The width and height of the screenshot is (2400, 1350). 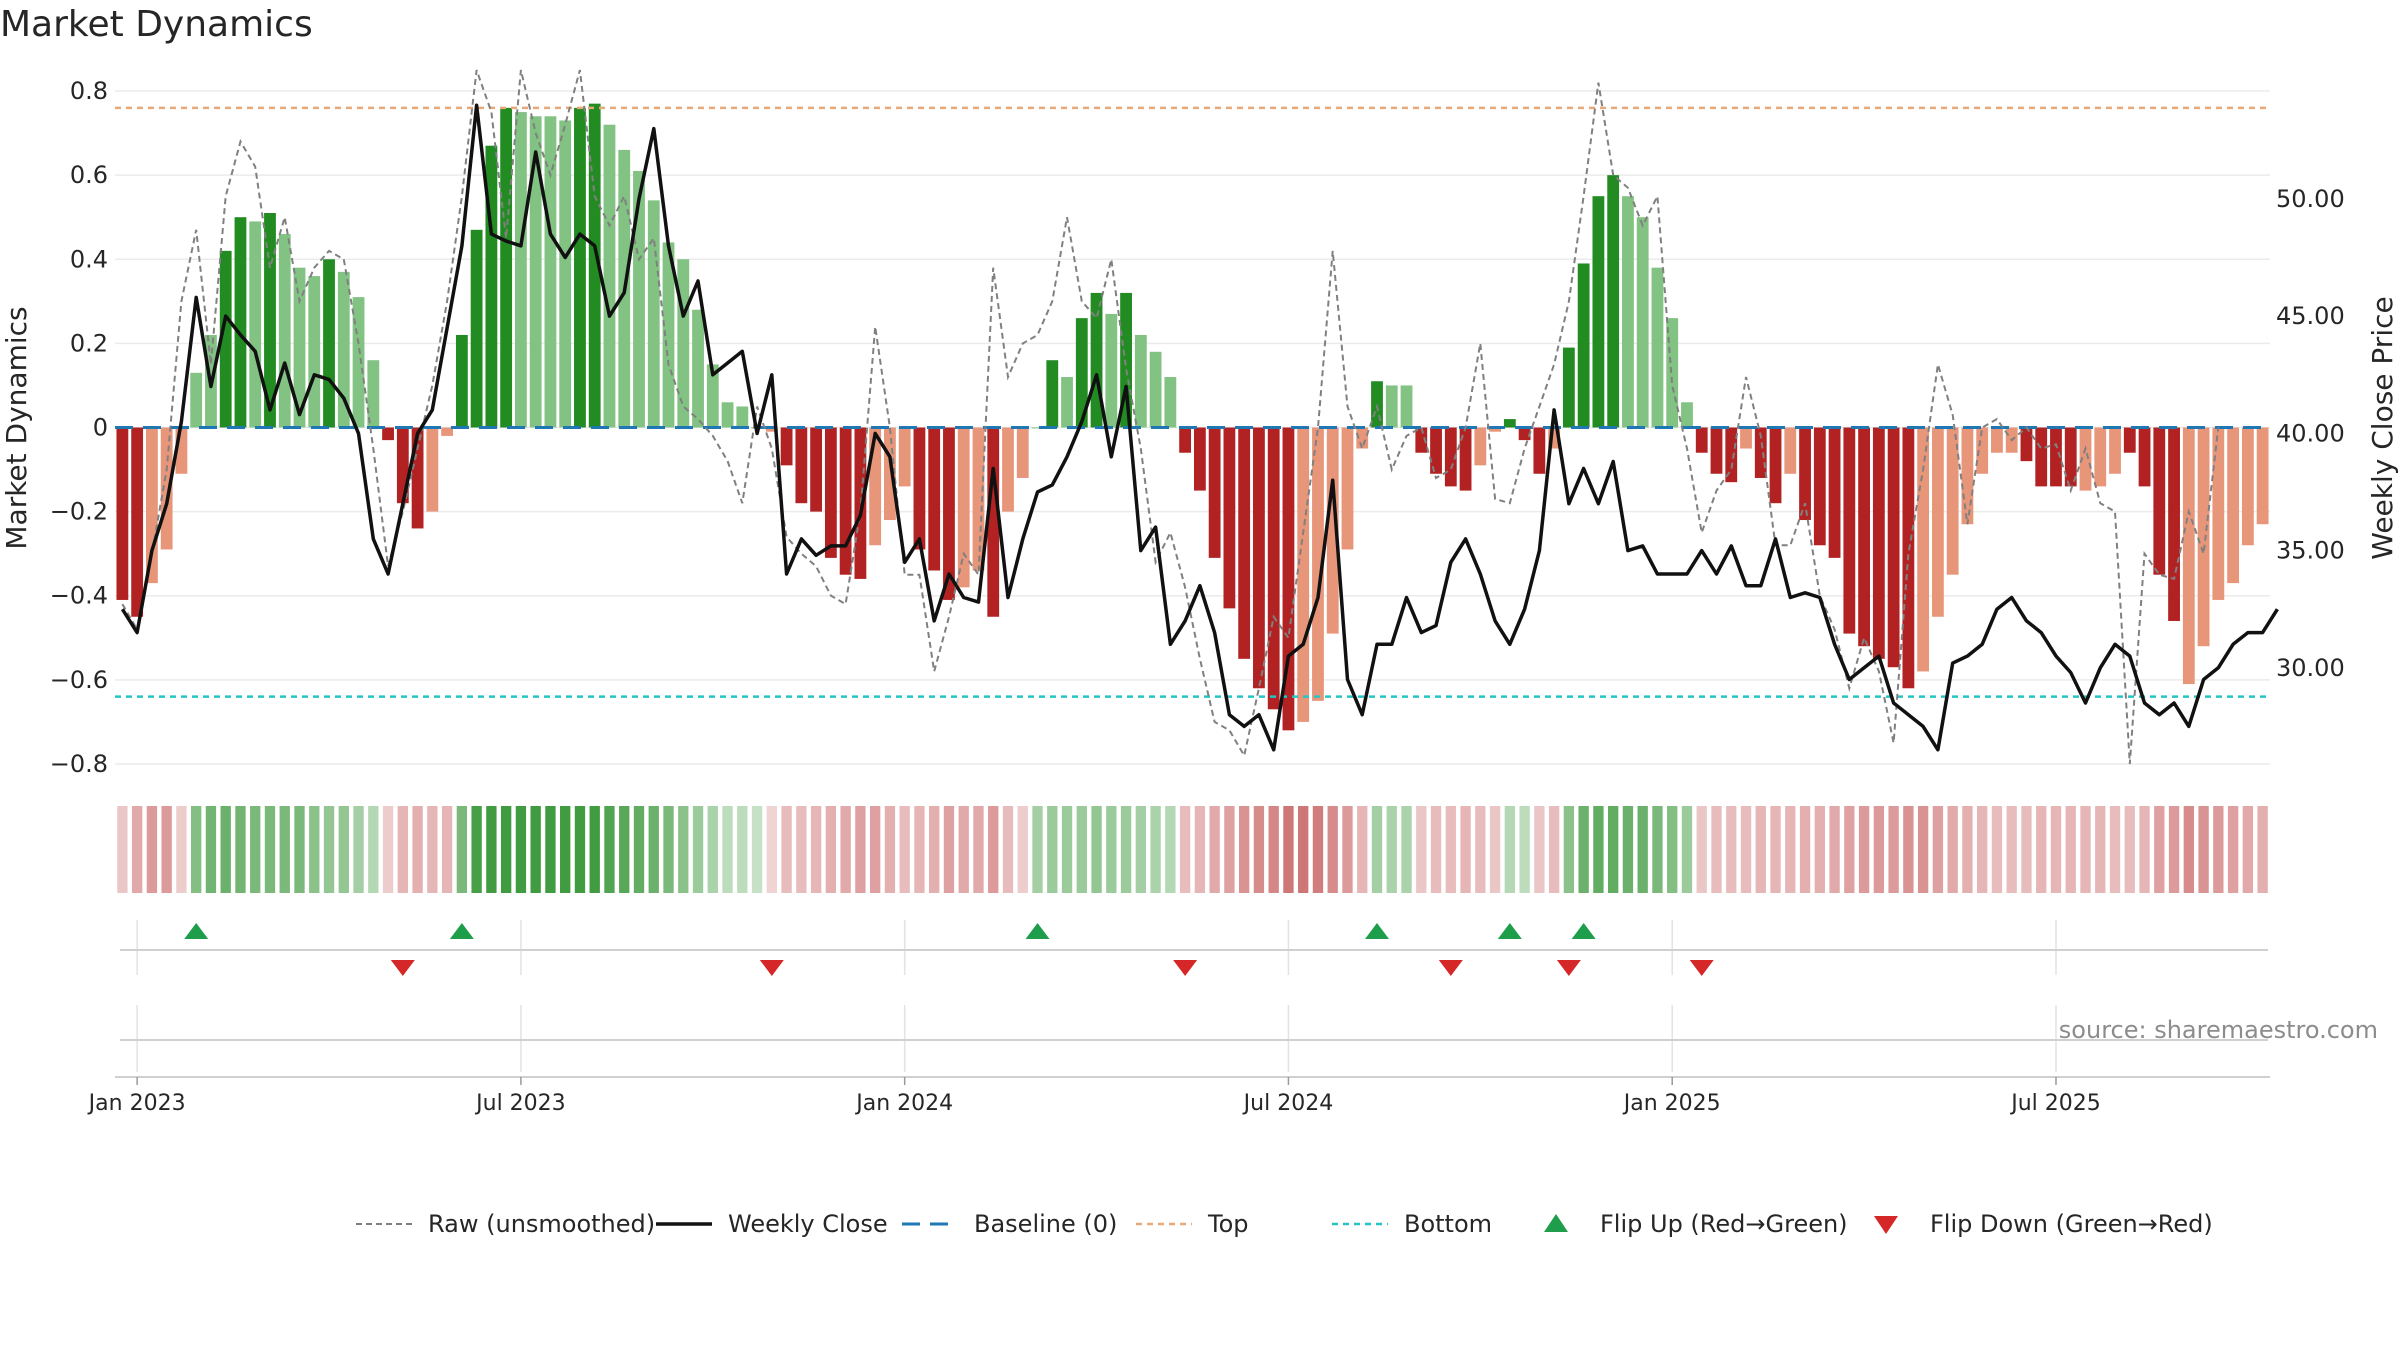 I want to click on y-tick-label: −0.4, so click(x=79, y=596).